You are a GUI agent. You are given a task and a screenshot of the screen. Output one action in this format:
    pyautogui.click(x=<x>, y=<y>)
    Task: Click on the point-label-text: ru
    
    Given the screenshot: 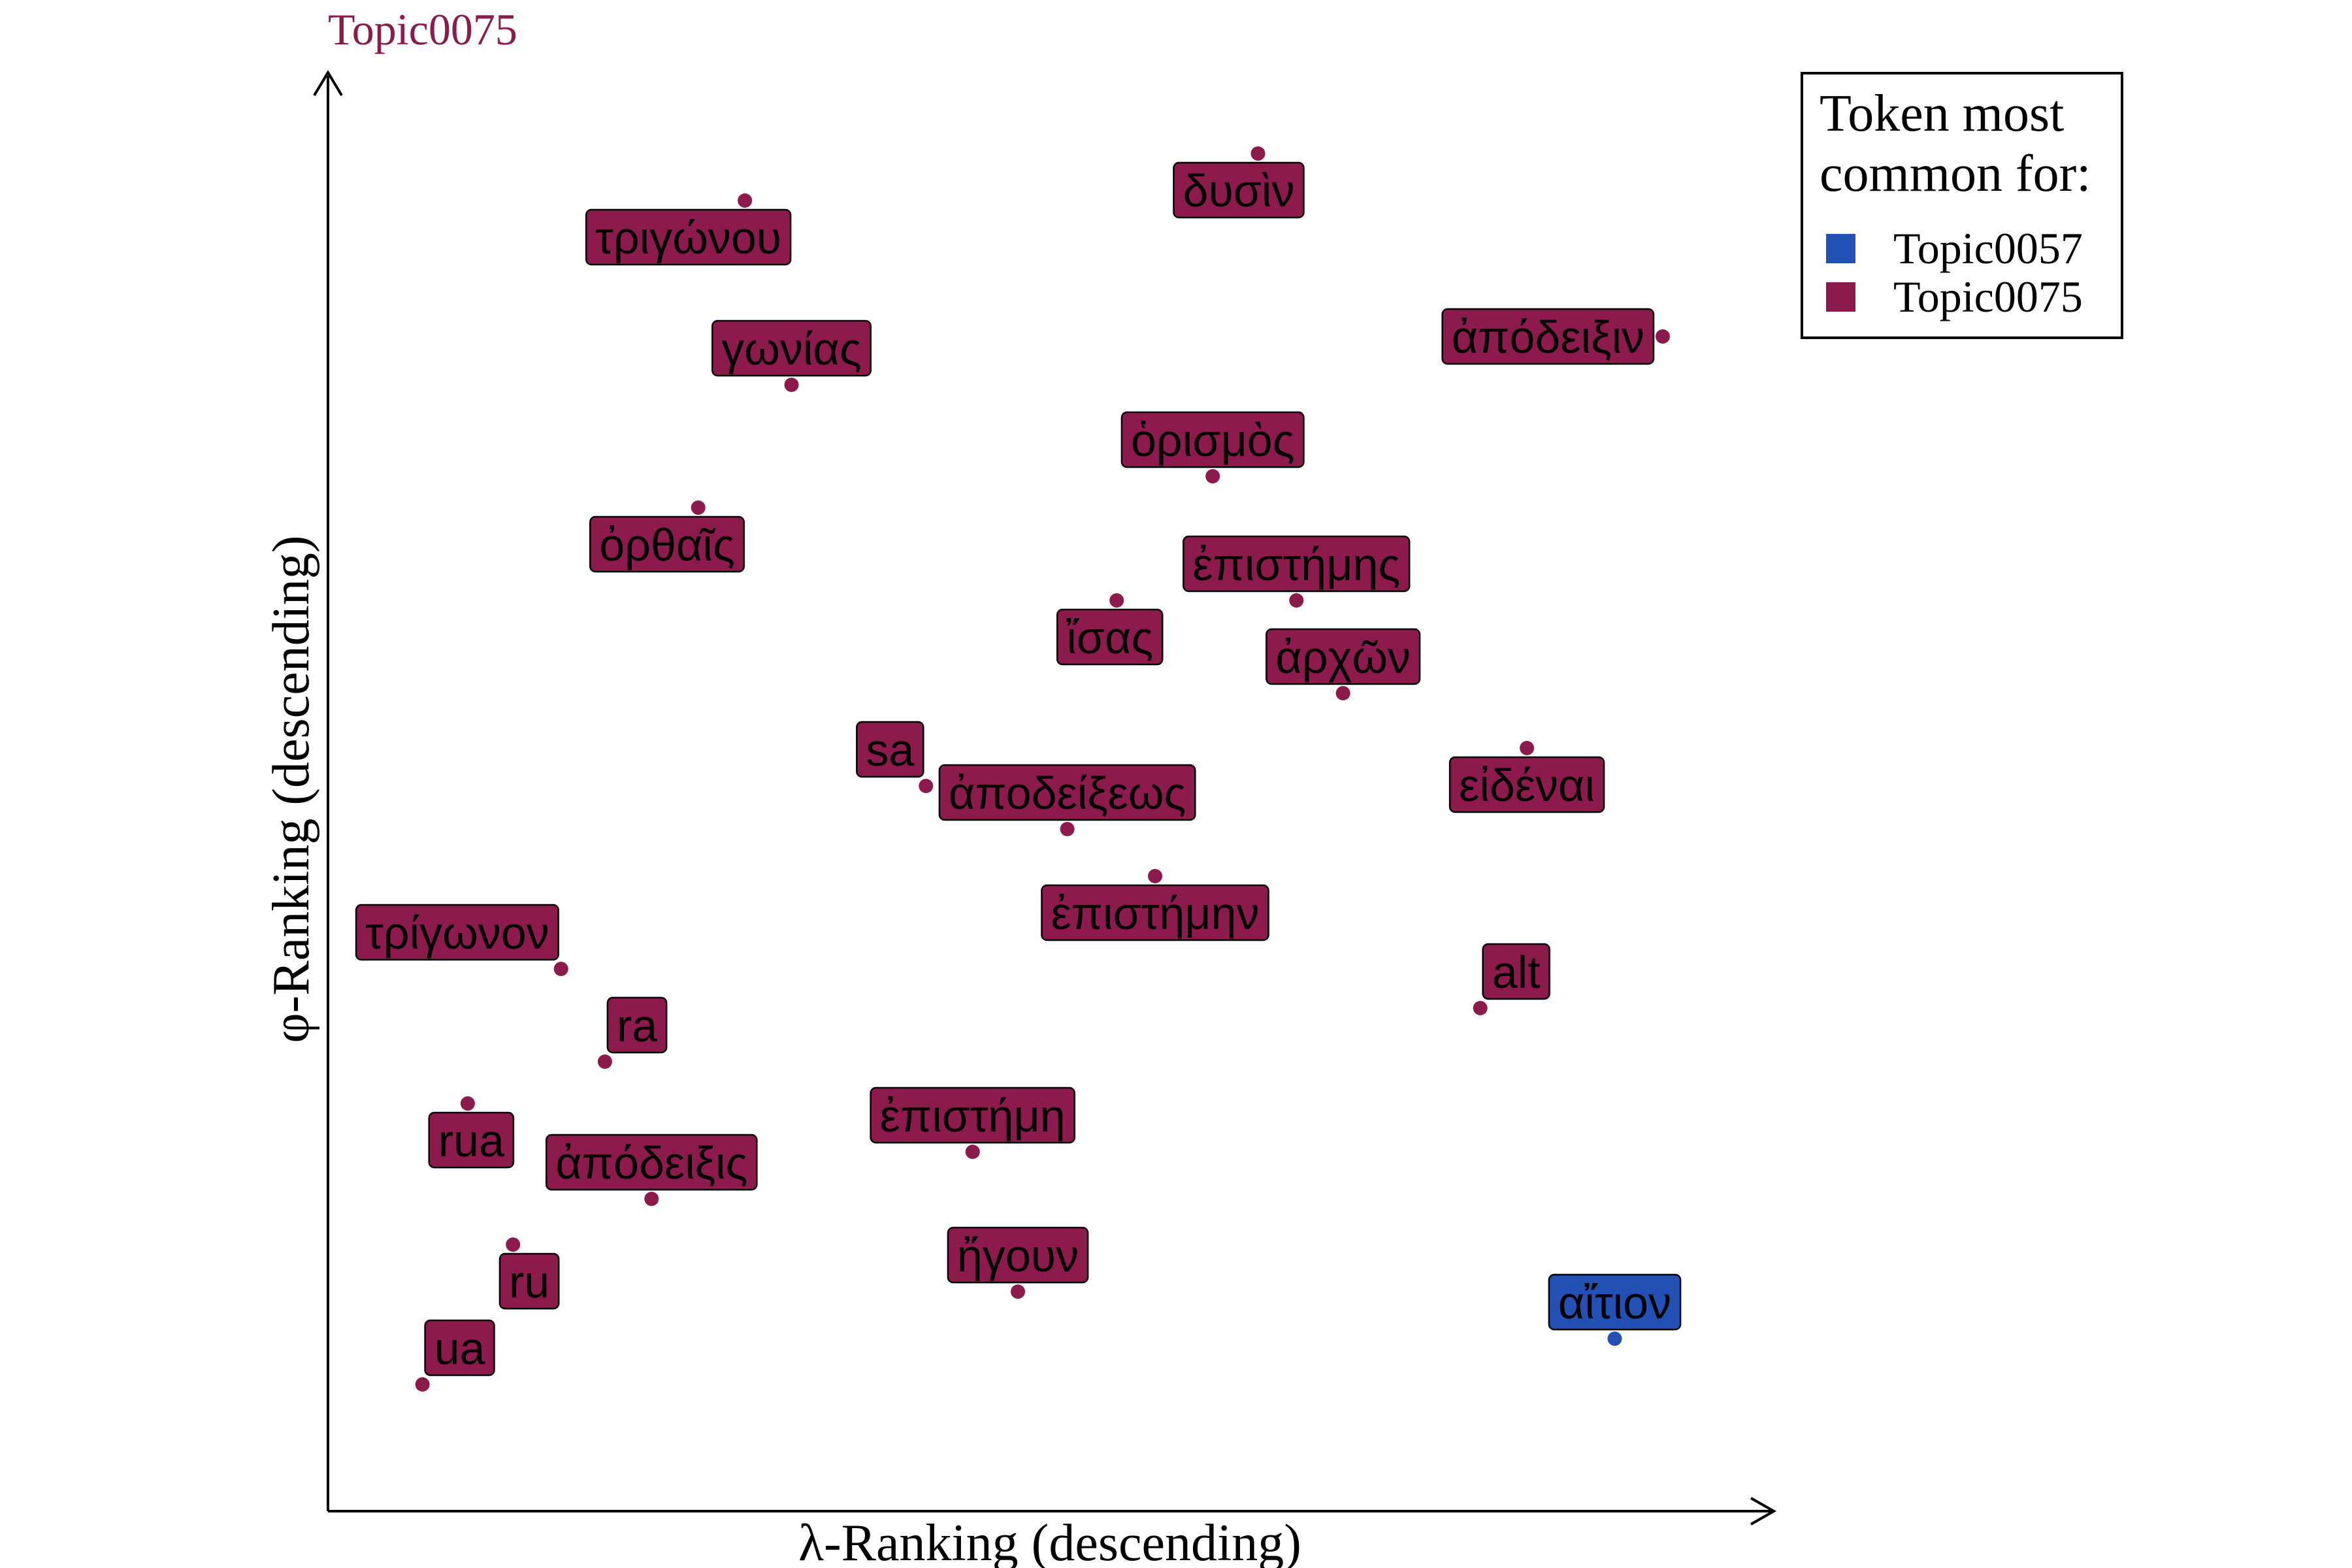 What is the action you would take?
    pyautogui.click(x=529, y=1281)
    